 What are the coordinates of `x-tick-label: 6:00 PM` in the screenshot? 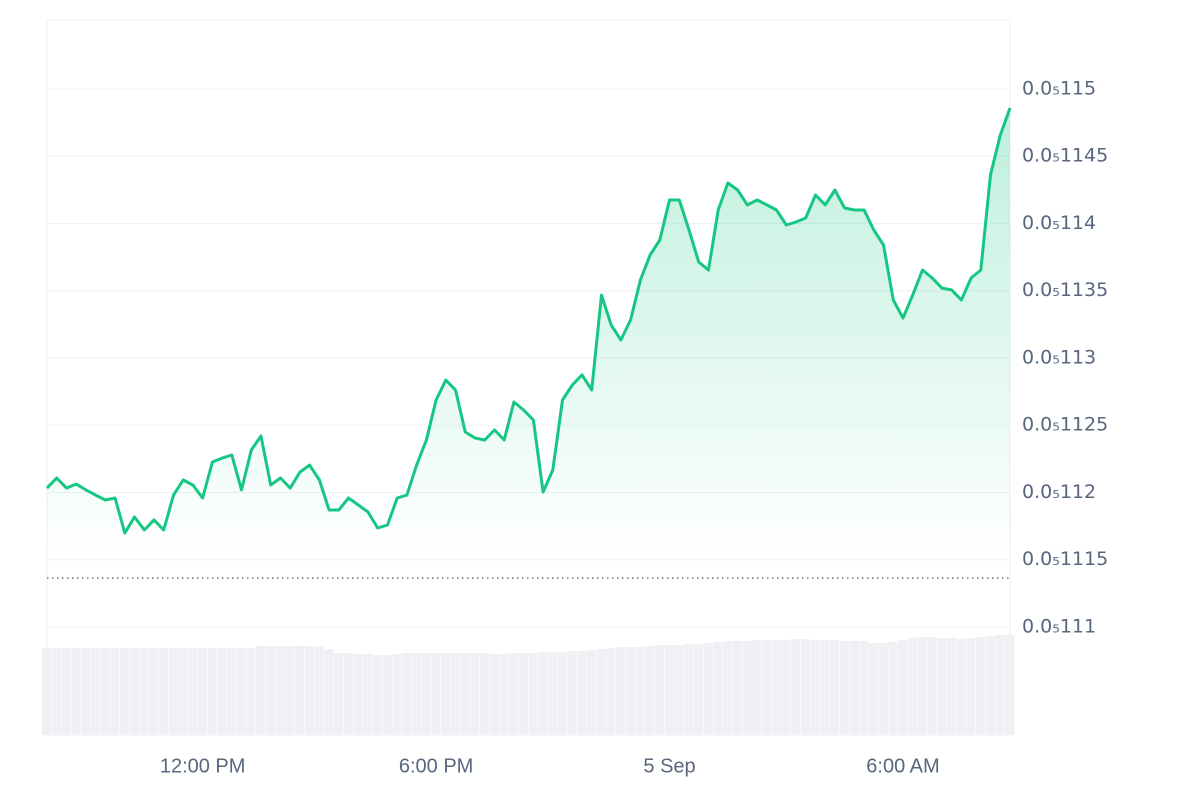 It's located at (436, 766).